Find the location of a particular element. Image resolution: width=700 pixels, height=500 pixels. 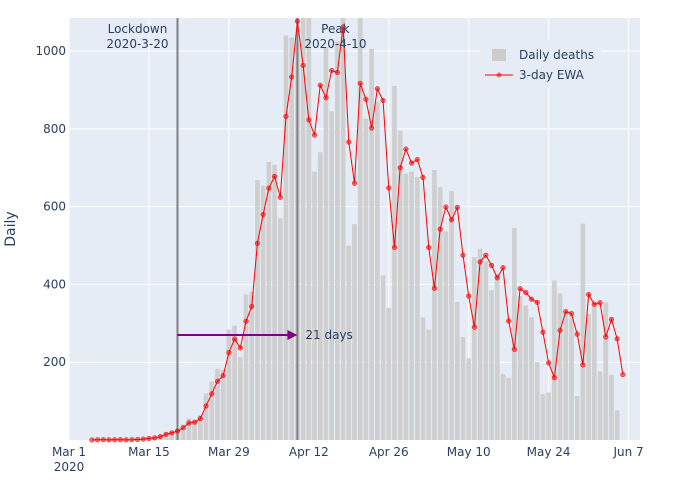

legend-box is located at coordinates (540, 64).